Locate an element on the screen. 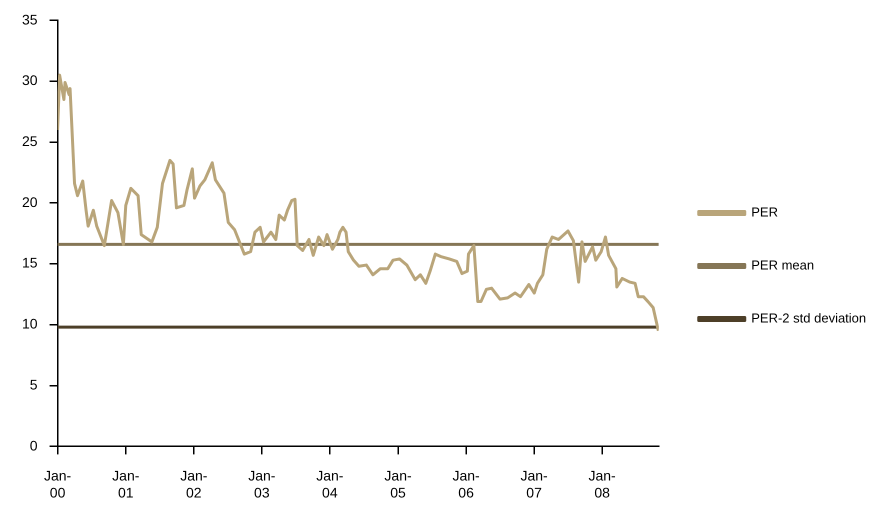  y-tick-label: 20 is located at coordinates (30, 202).